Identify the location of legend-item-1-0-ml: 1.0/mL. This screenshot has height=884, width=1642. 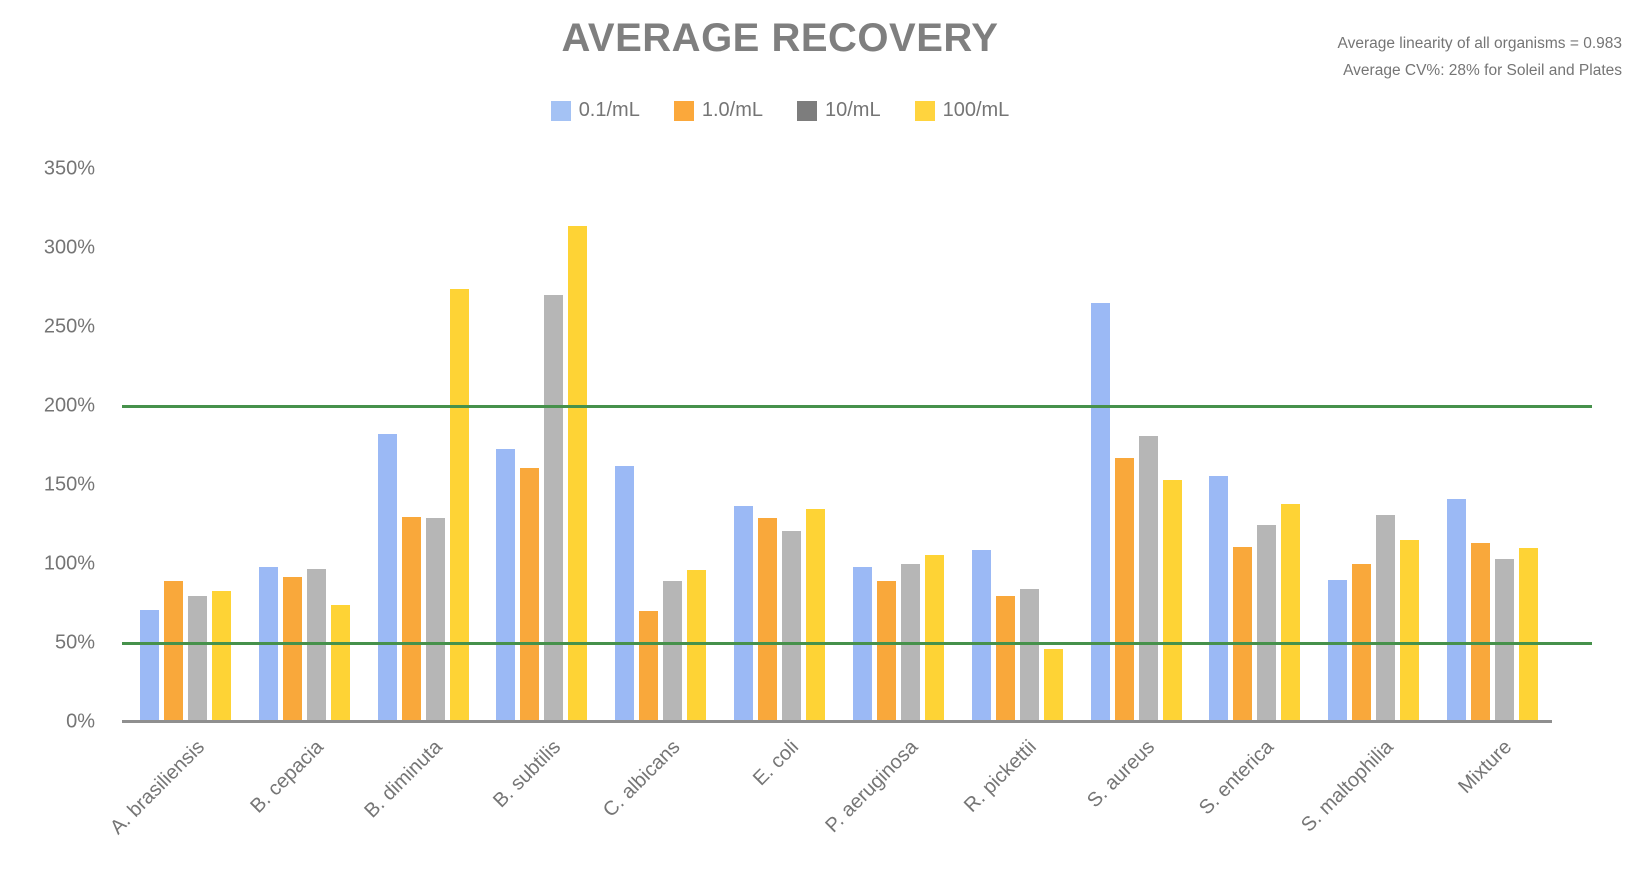
(718, 110).